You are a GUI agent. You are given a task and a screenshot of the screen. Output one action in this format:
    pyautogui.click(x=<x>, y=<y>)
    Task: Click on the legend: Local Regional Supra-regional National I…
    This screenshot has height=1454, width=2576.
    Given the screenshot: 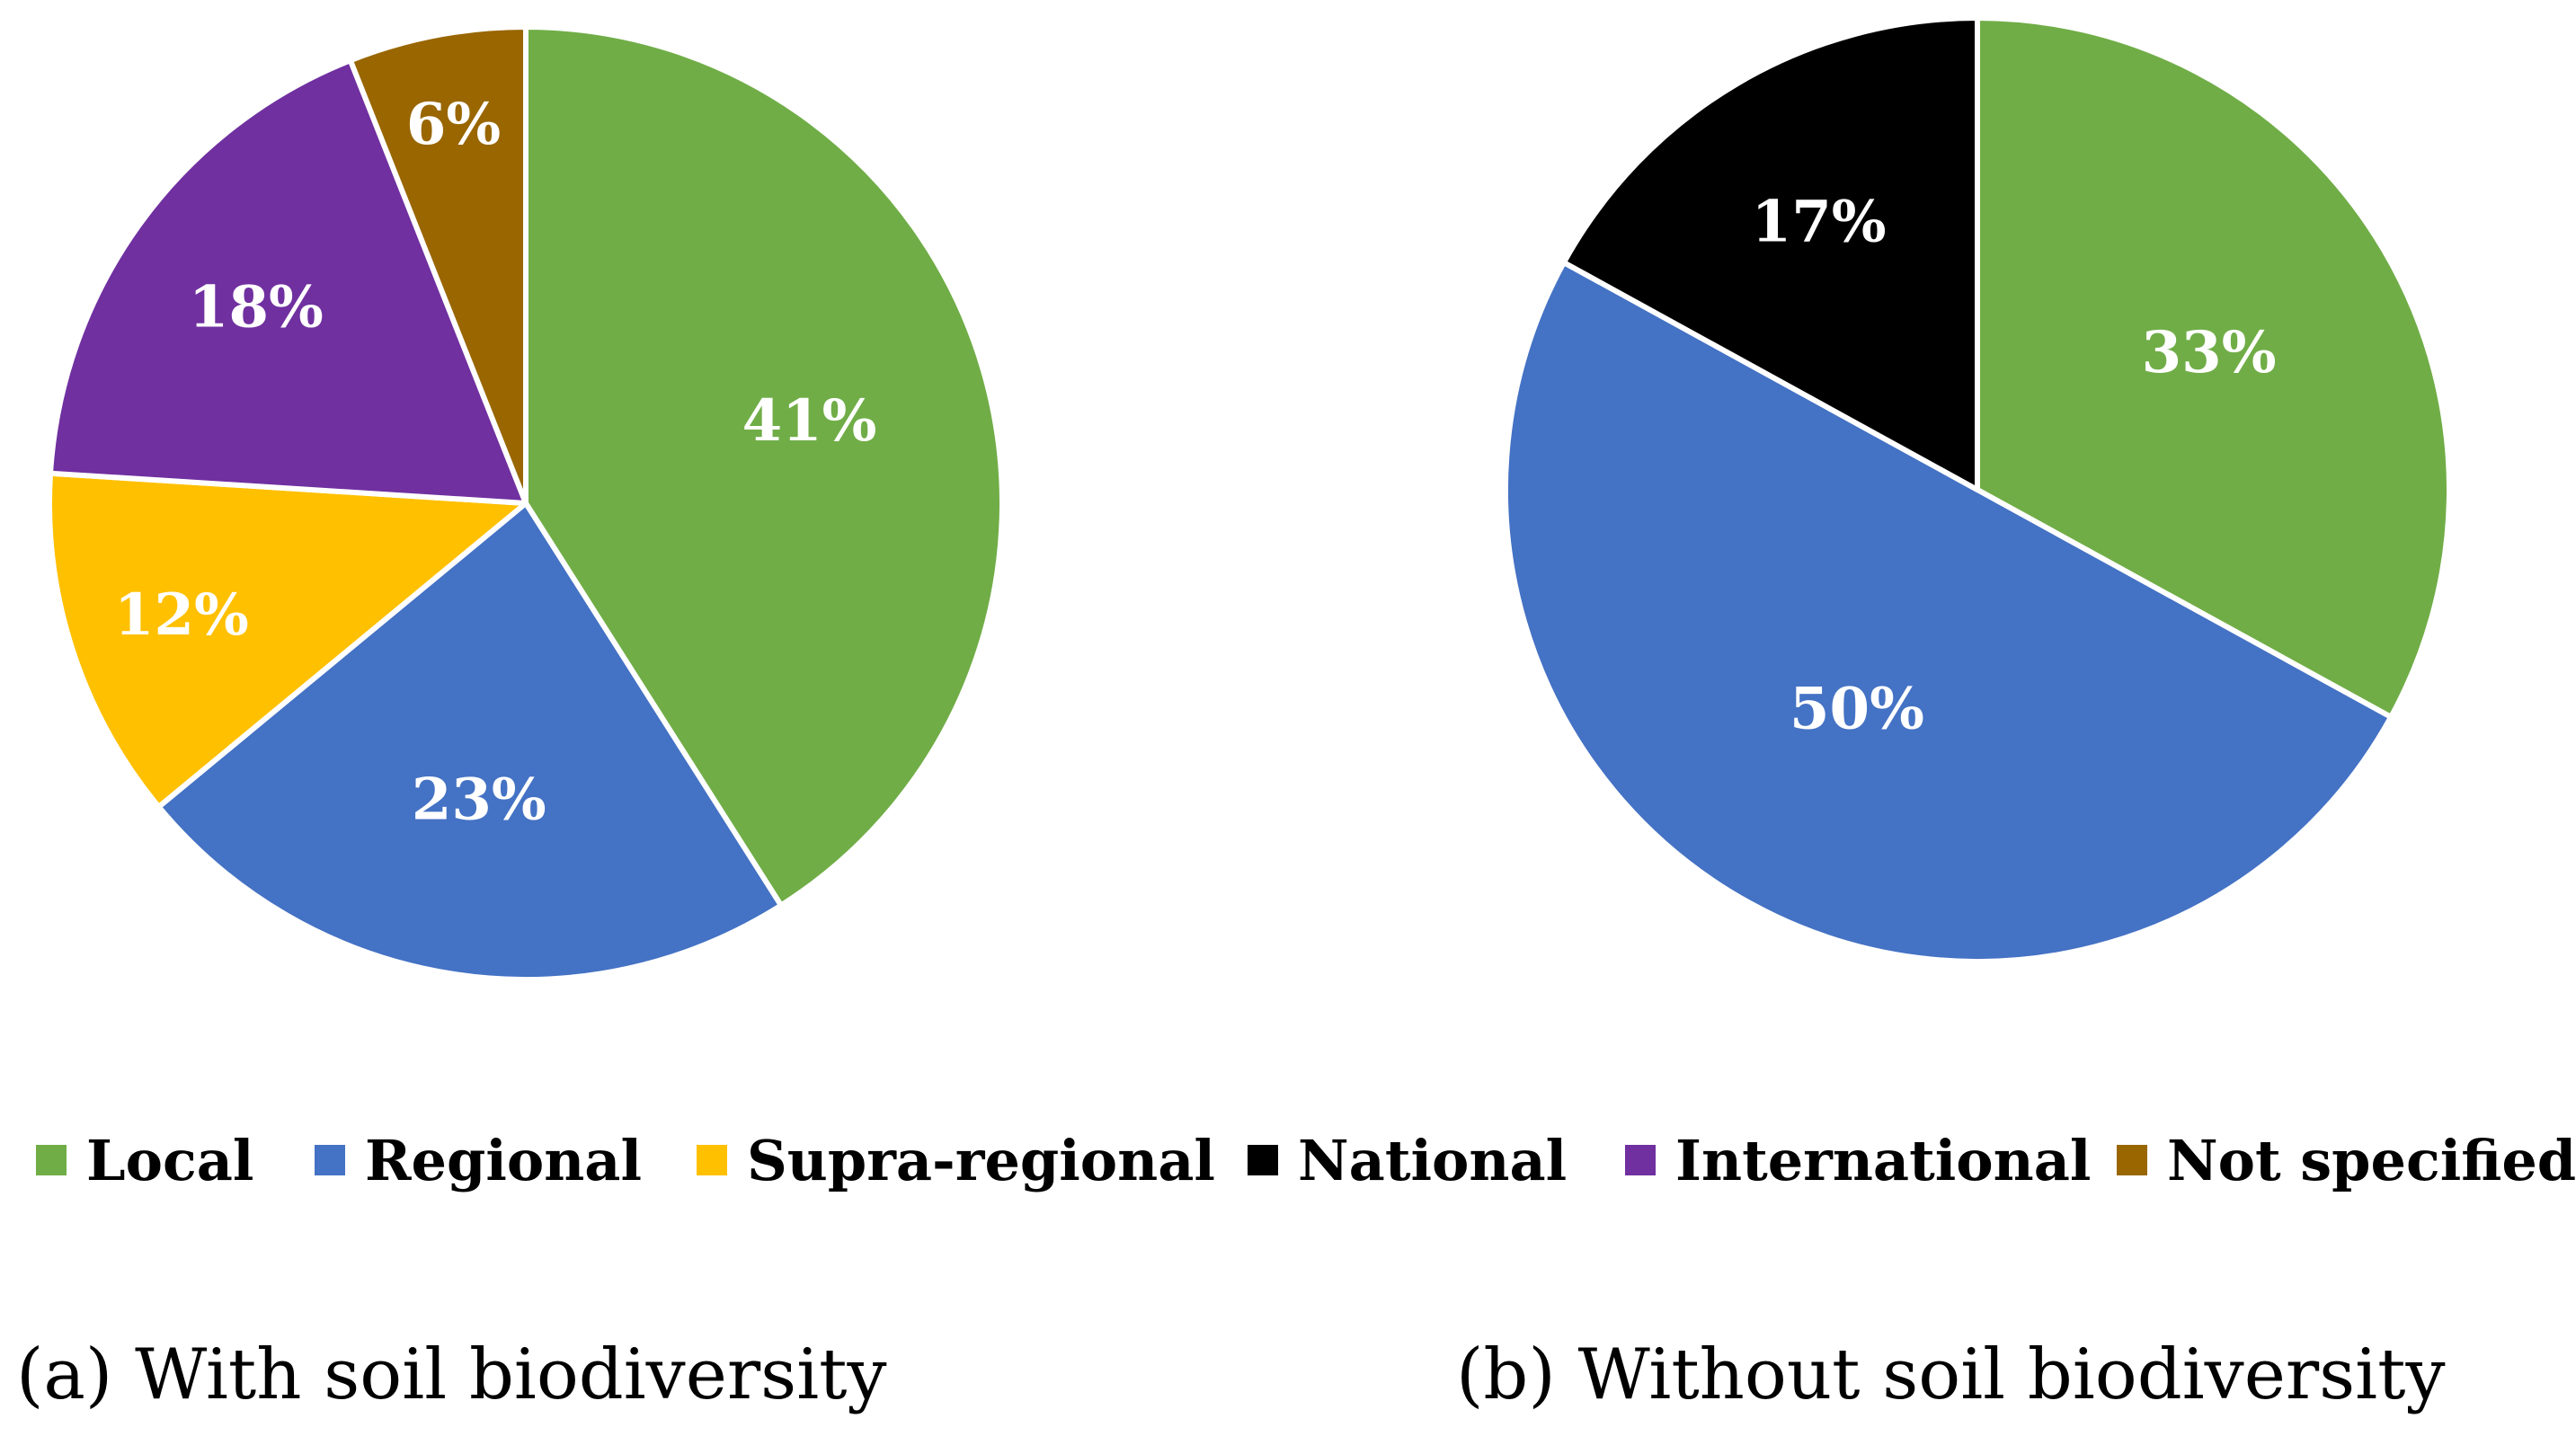 What is the action you would take?
    pyautogui.click(x=1288, y=1160)
    